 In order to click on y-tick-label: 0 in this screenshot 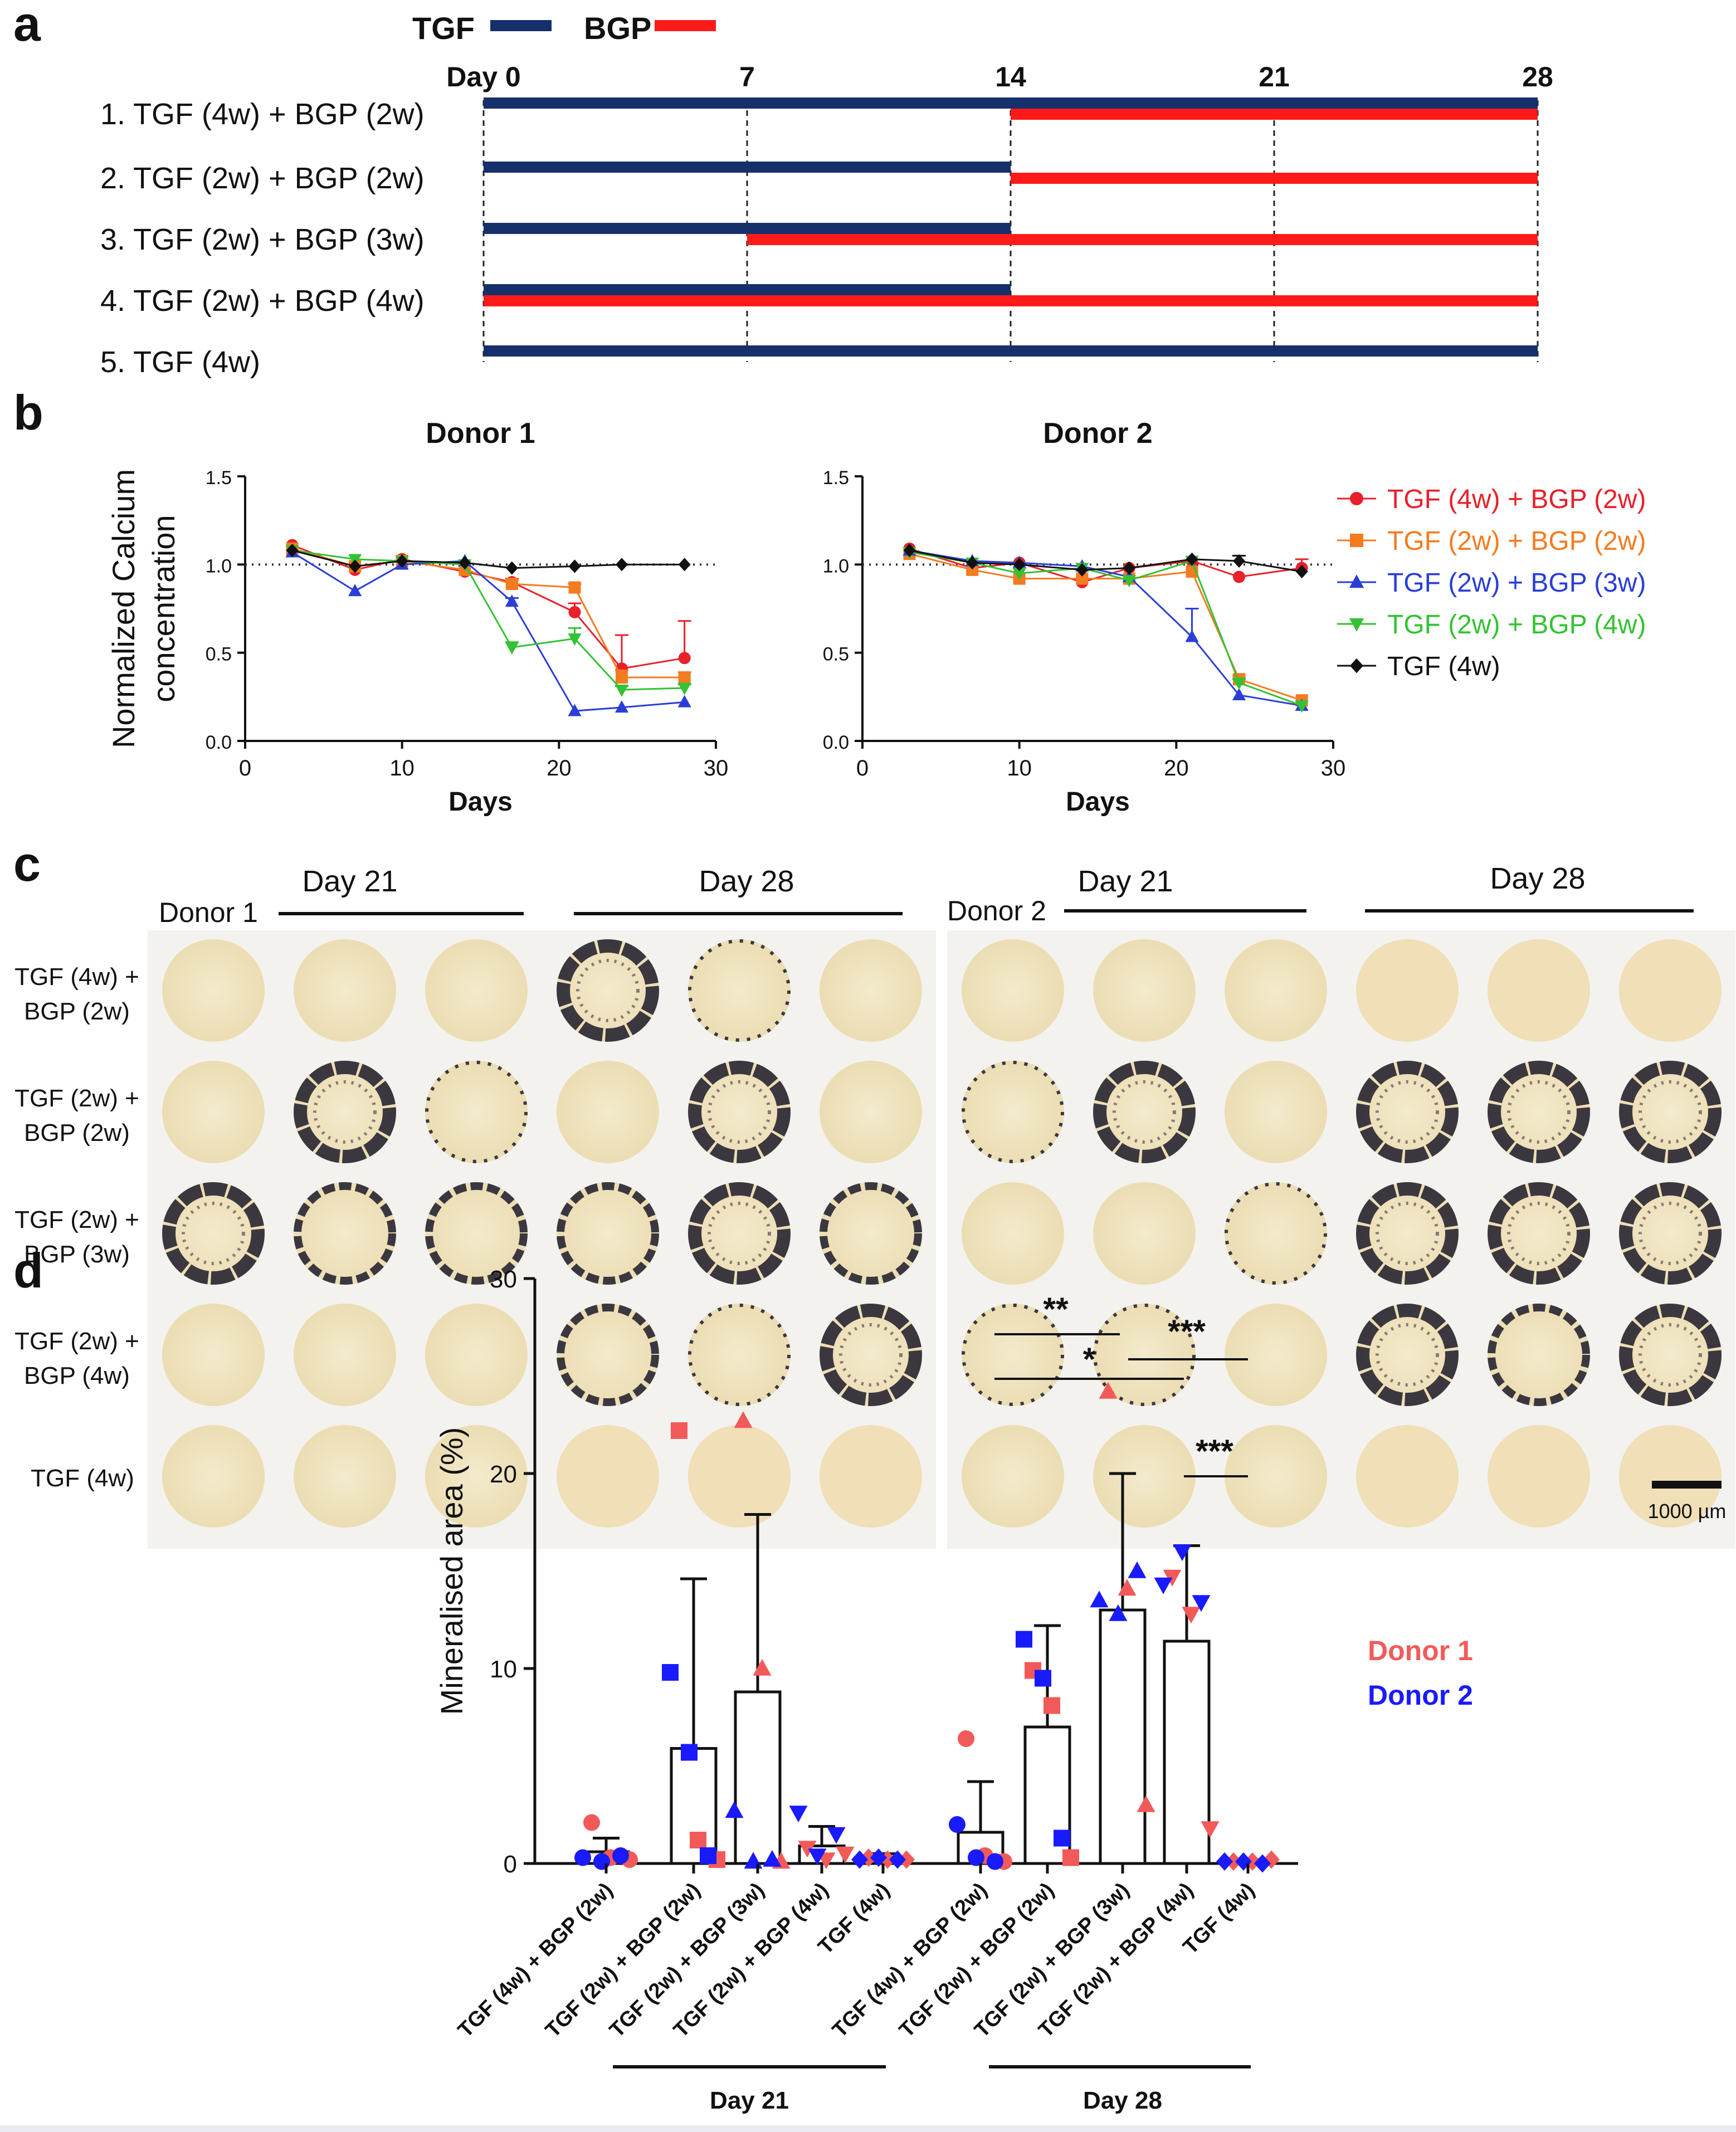, I will do `click(511, 1864)`.